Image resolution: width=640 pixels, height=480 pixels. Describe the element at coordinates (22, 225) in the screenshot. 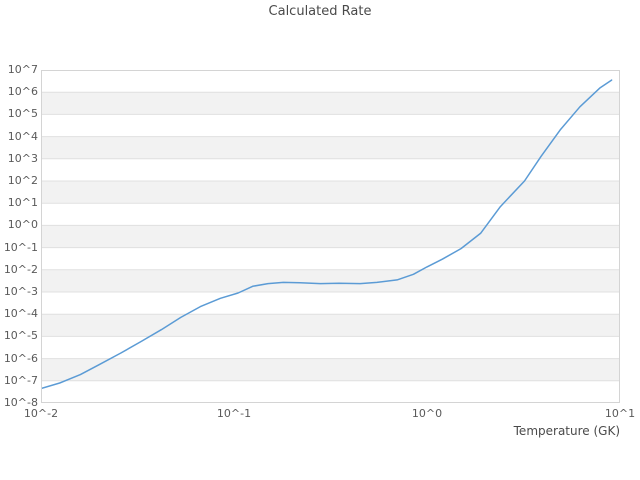

I see `y-tick-label: 10^0` at that location.